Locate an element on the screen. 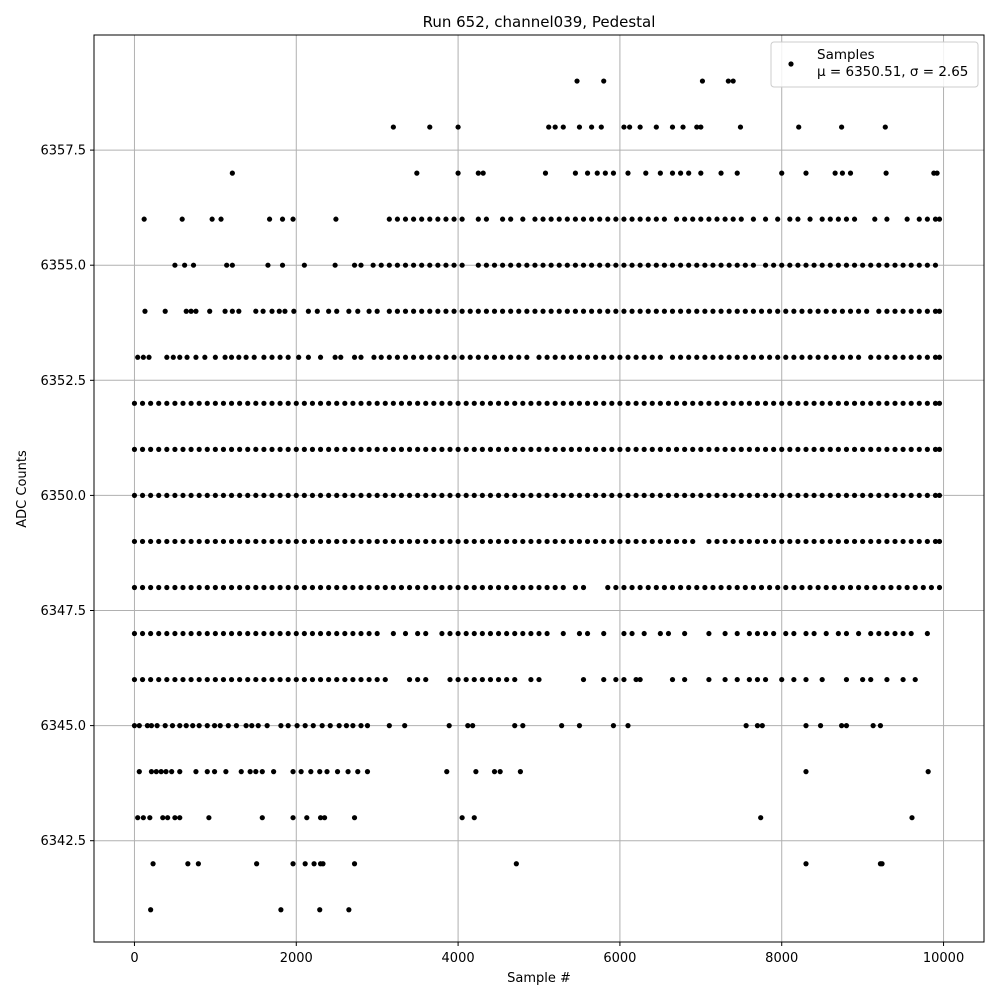  y-tick-label: 6357.5 is located at coordinates (64, 151).